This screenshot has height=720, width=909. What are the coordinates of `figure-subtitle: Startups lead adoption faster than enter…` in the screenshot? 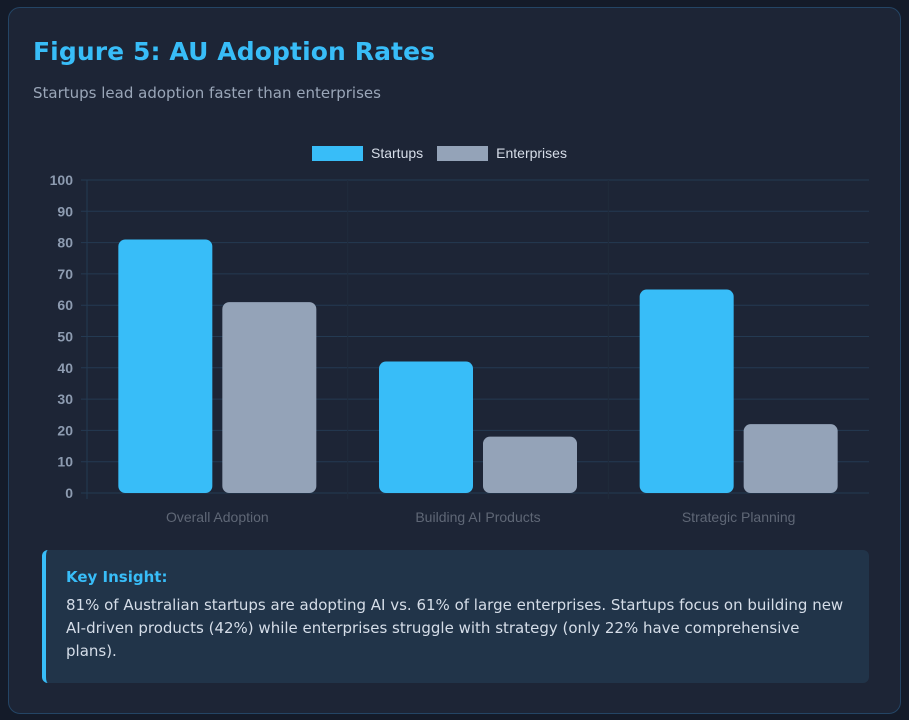 It's located at (207, 93).